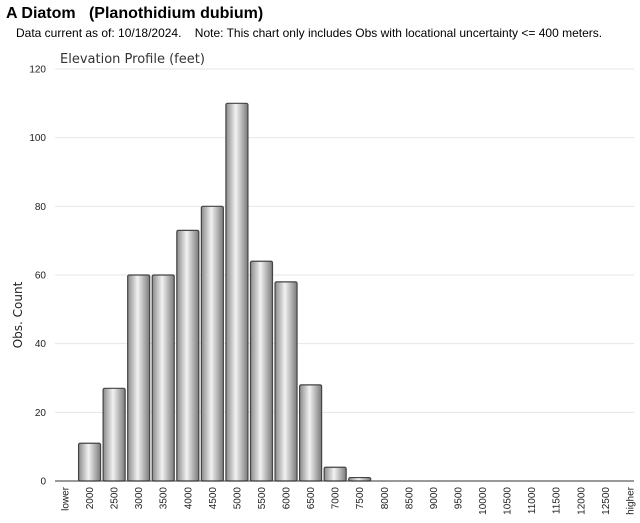 The height and width of the screenshot is (523, 640). I want to click on x-tick-label: higher, so click(630, 500).